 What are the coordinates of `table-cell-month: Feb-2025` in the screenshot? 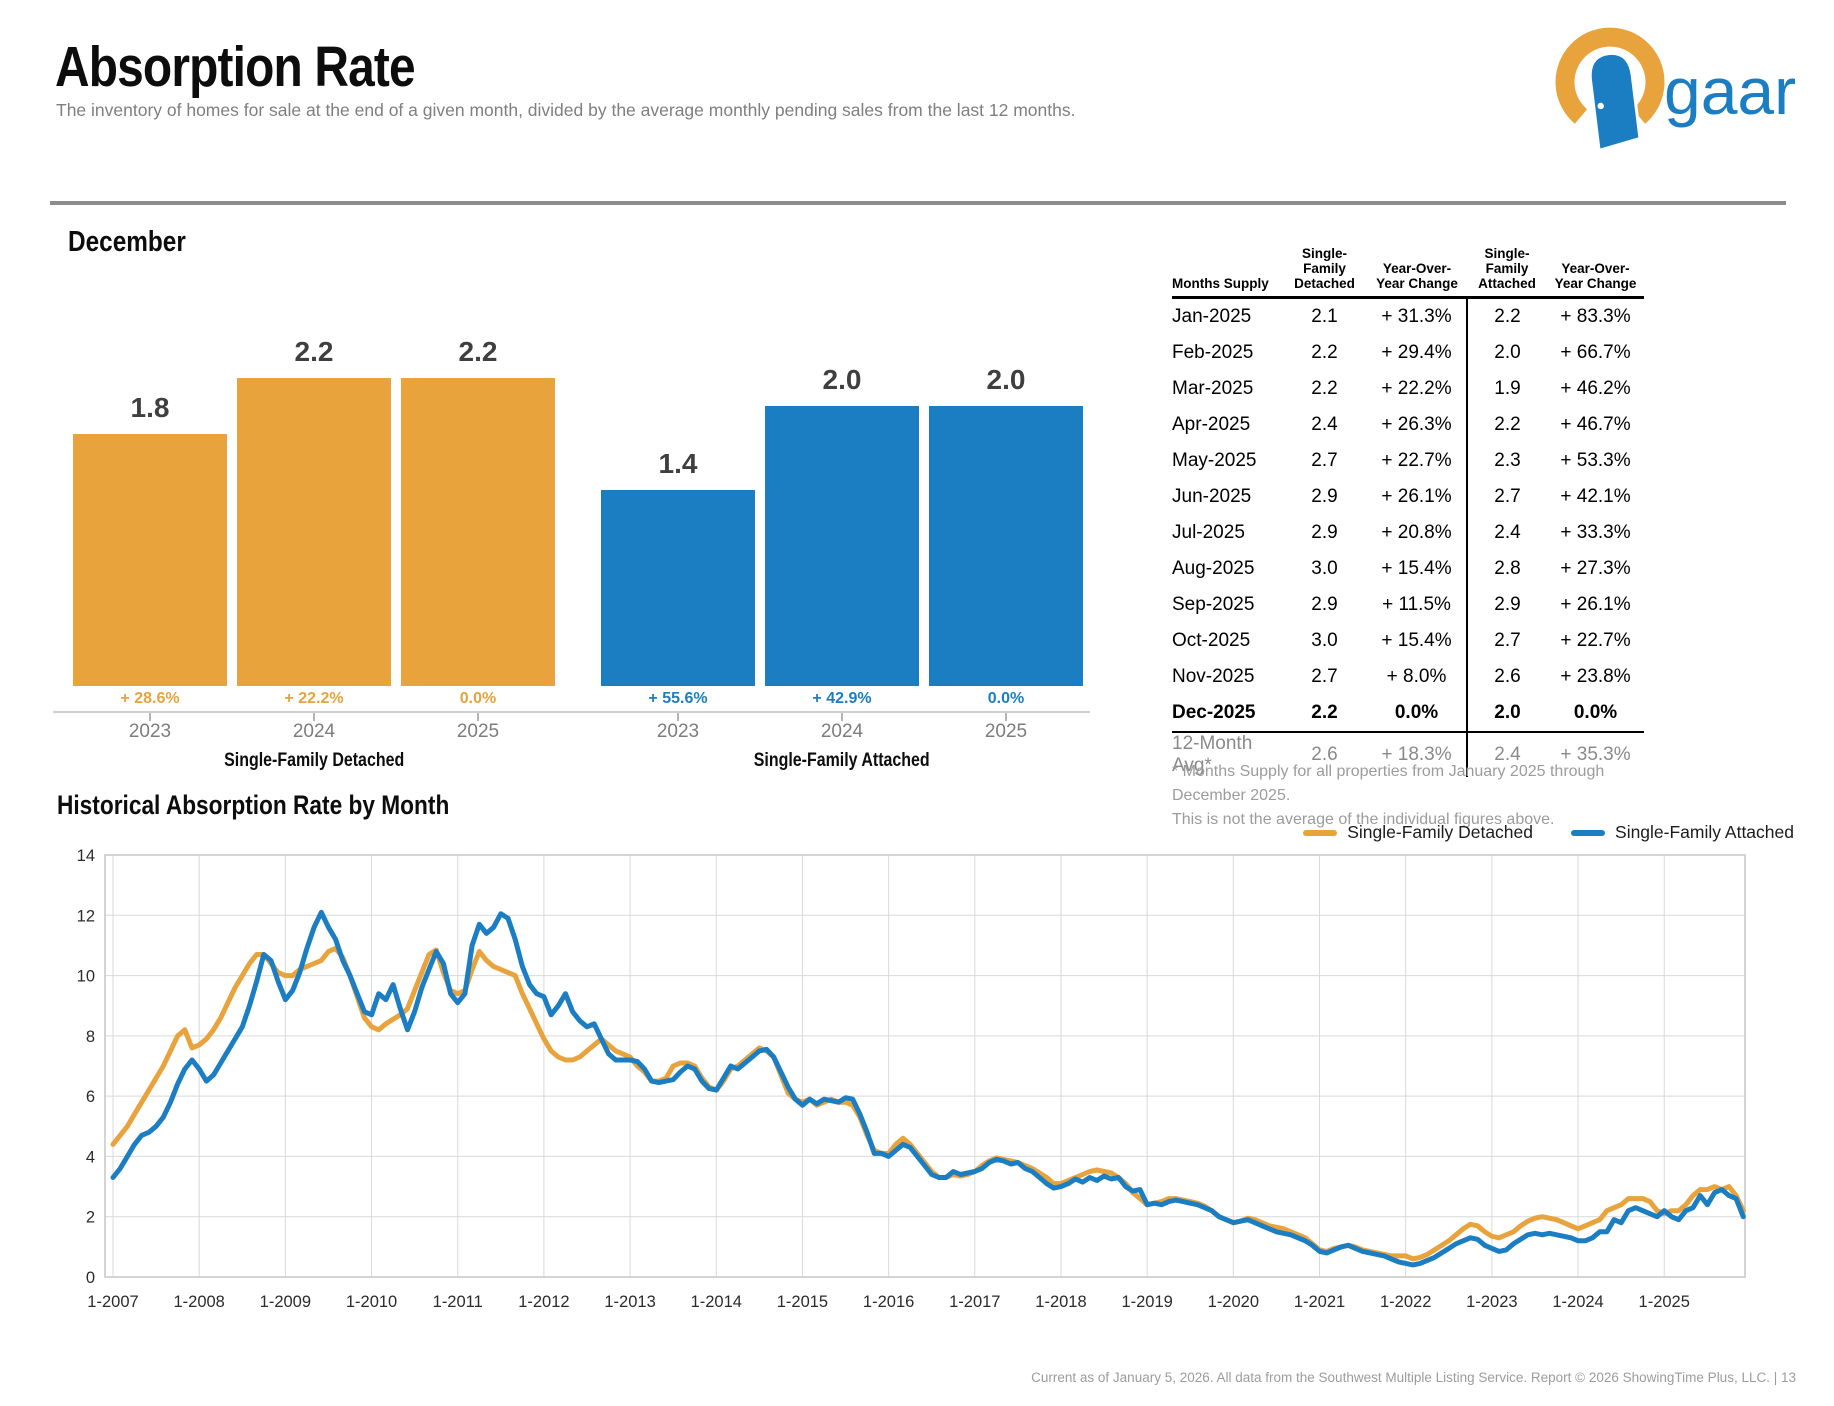 It's located at (1213, 353).